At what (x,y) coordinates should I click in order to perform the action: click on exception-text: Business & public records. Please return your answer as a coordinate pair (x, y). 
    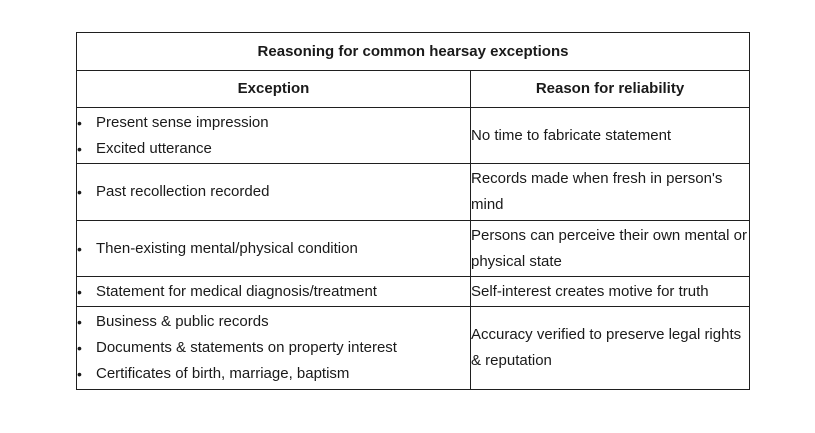
    Looking at the image, I should click on (182, 321).